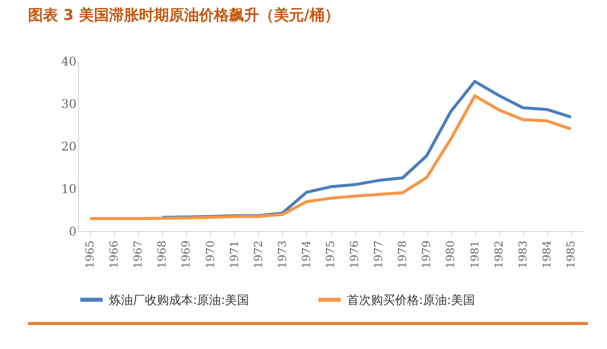 The height and width of the screenshot is (349, 607). What do you see at coordinates (355, 254) in the screenshot?
I see `x-tick-label: 1976` at bounding box center [355, 254].